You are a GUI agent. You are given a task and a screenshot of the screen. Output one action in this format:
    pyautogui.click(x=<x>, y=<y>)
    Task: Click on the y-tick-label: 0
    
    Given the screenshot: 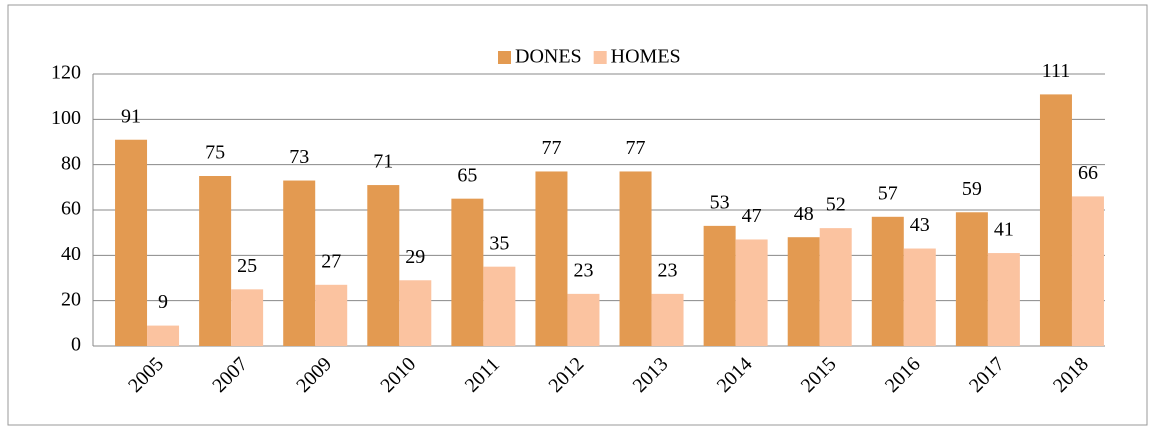 What is the action you would take?
    pyautogui.click(x=76, y=345)
    